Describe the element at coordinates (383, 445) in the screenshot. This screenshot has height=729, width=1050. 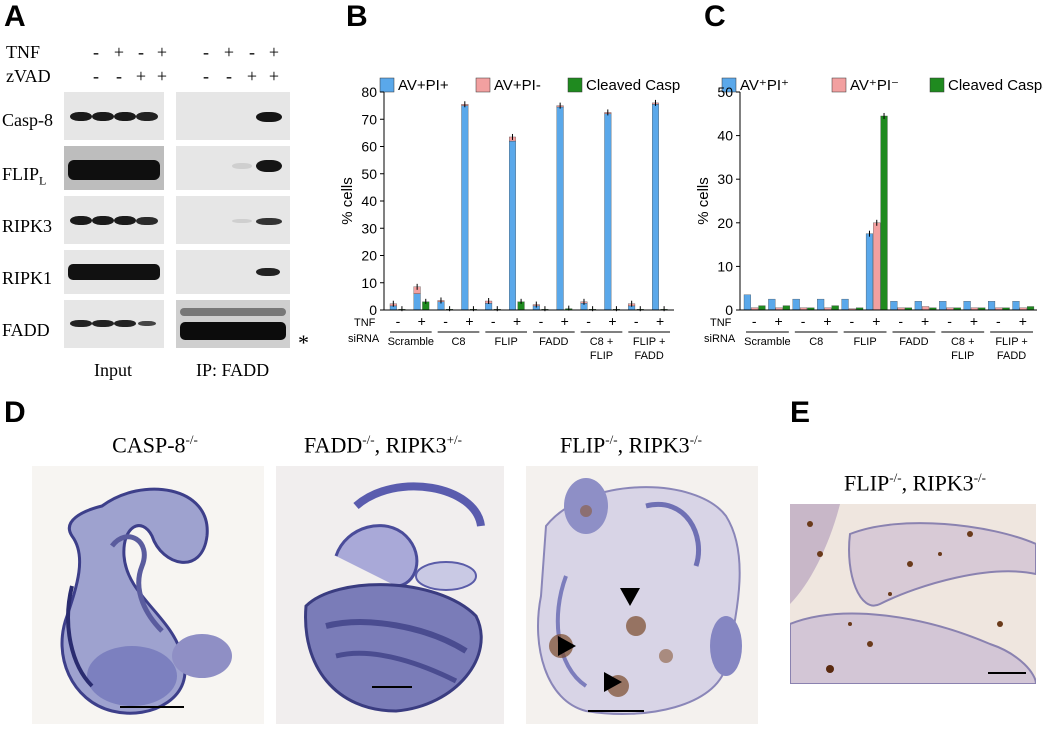
I see `histology-title-fadd-ripk3: FADD-/-, RIPK3+/-` at that location.